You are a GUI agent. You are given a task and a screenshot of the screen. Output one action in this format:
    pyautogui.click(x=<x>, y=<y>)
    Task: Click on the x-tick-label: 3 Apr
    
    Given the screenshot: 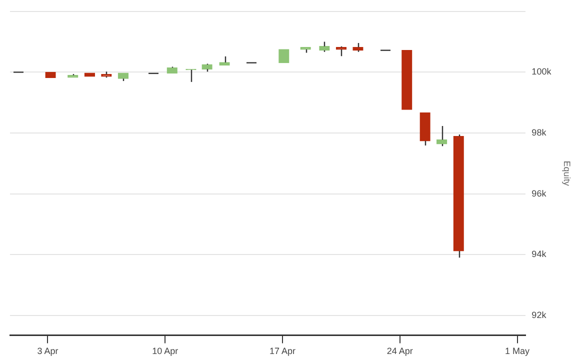 What is the action you would take?
    pyautogui.click(x=47, y=351)
    